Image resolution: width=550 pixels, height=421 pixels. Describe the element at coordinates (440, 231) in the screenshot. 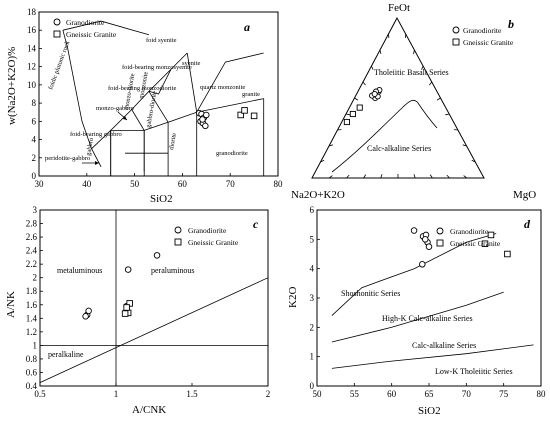

I see `panel-d-legend-circle-marker` at that location.